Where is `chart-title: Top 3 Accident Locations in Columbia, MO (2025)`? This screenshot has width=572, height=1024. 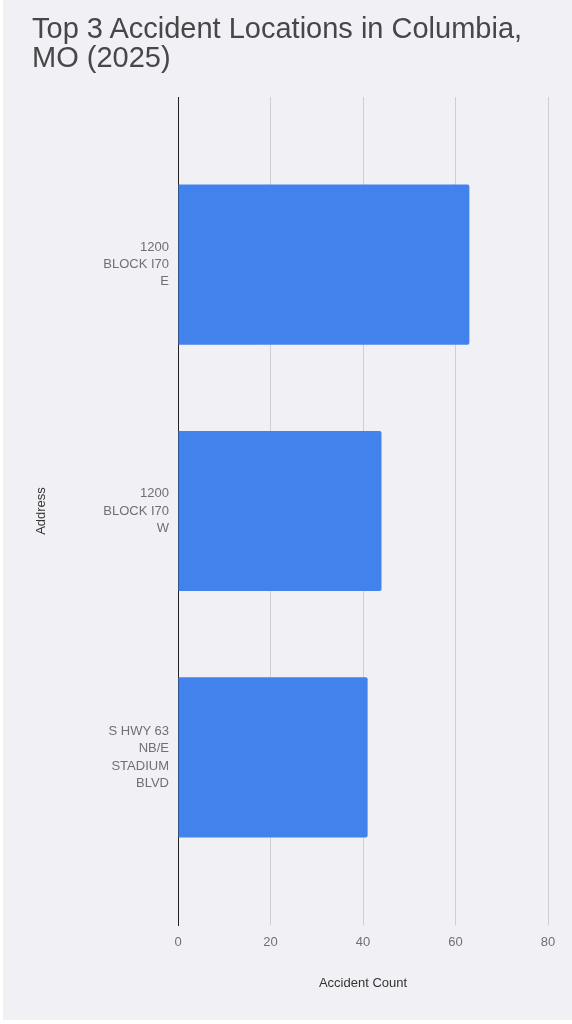 chart-title: Top 3 Accident Locations in Columbia, MO (2025) is located at coordinates (278, 42).